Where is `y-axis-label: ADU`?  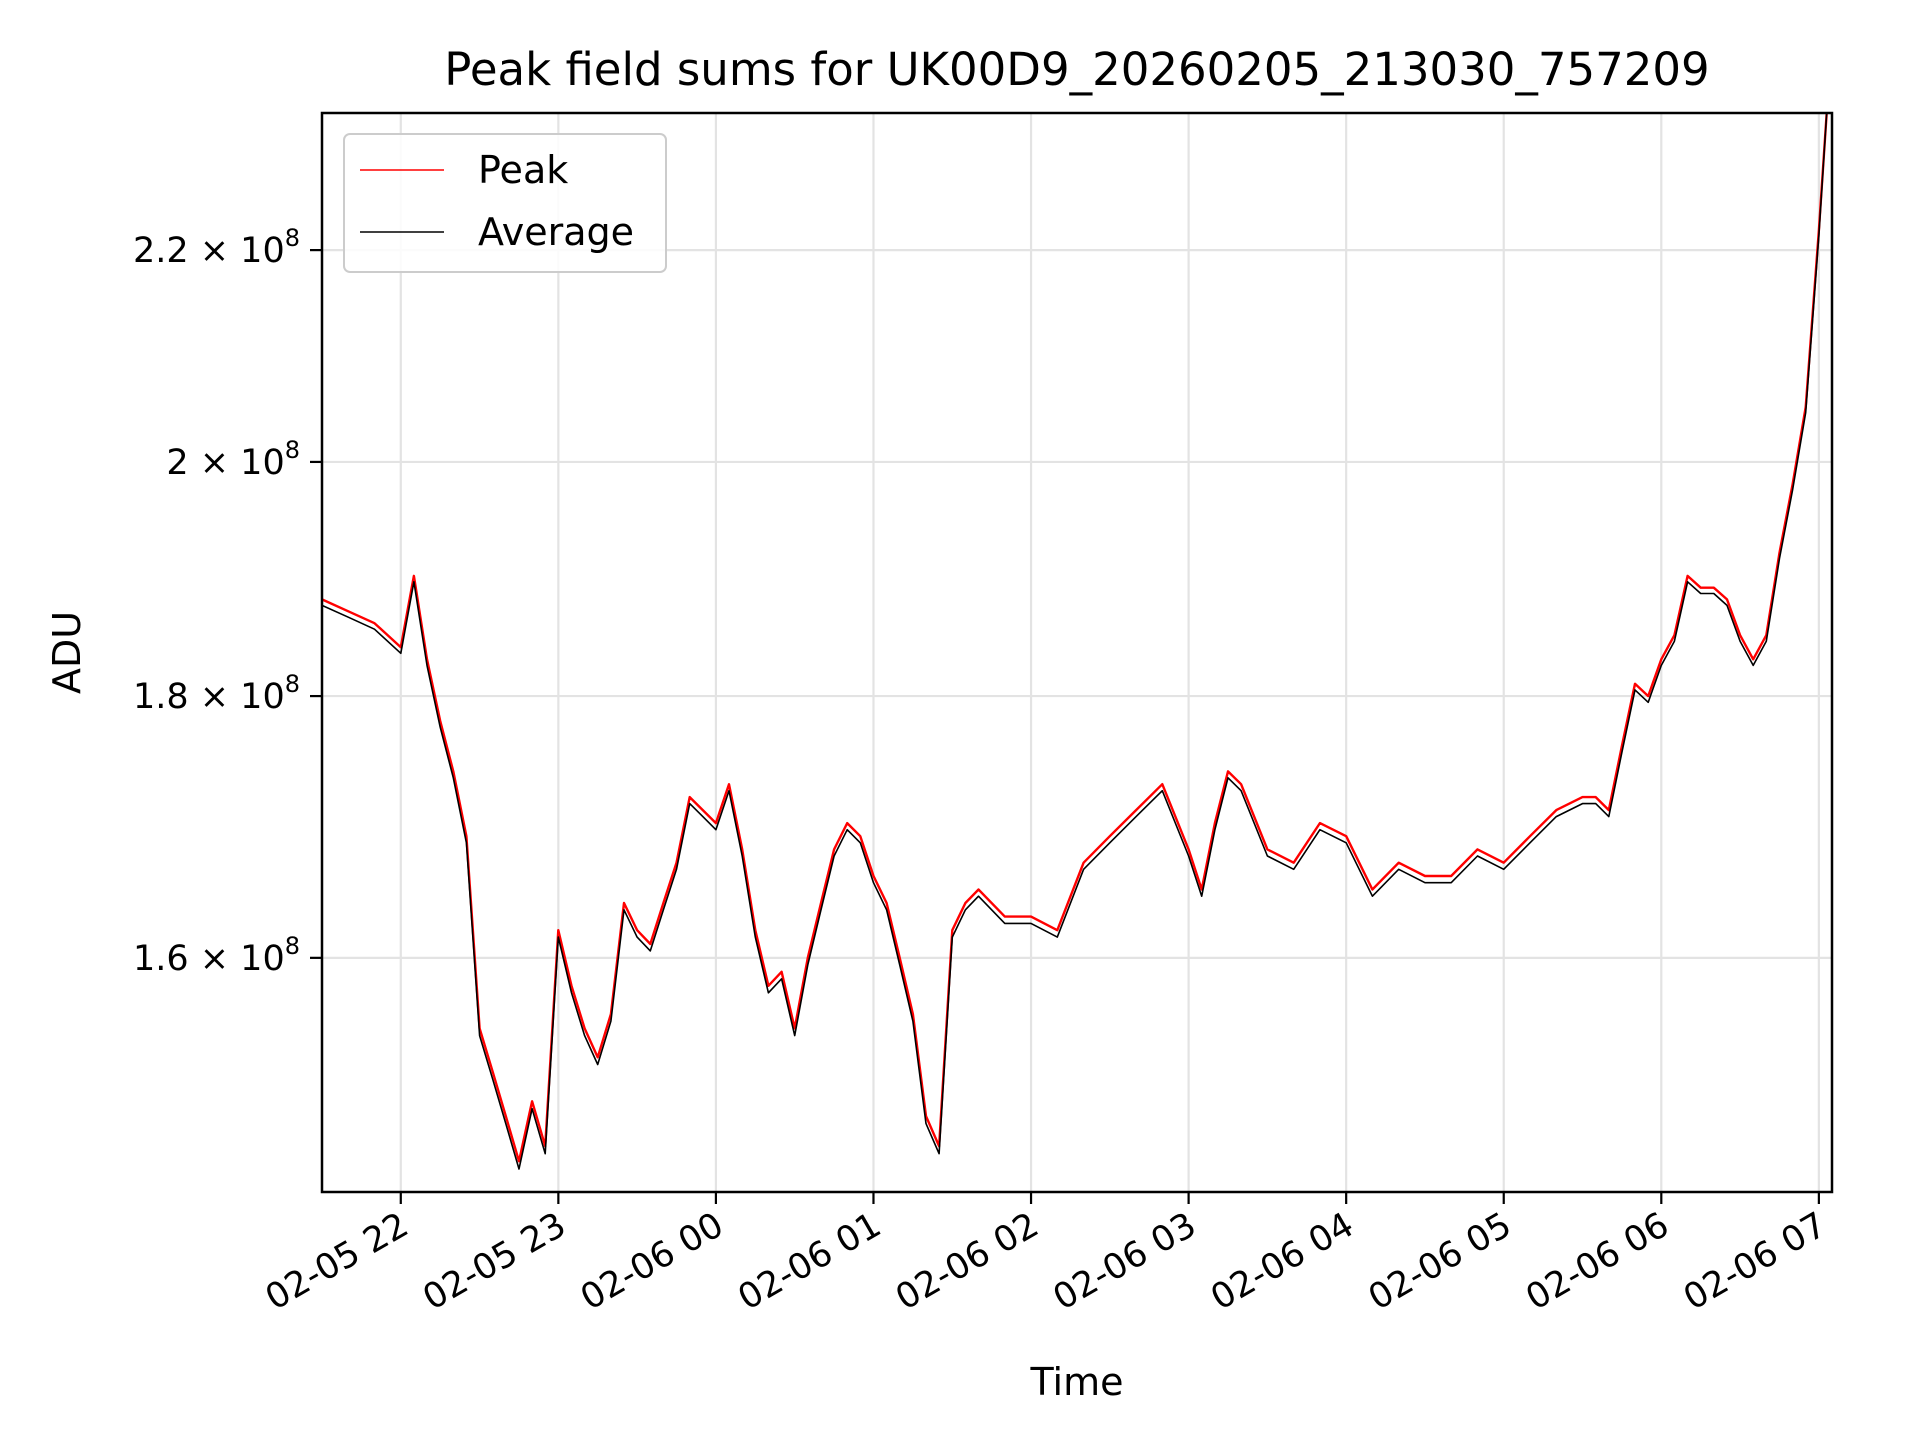 y-axis-label: ADU is located at coordinates (67, 652).